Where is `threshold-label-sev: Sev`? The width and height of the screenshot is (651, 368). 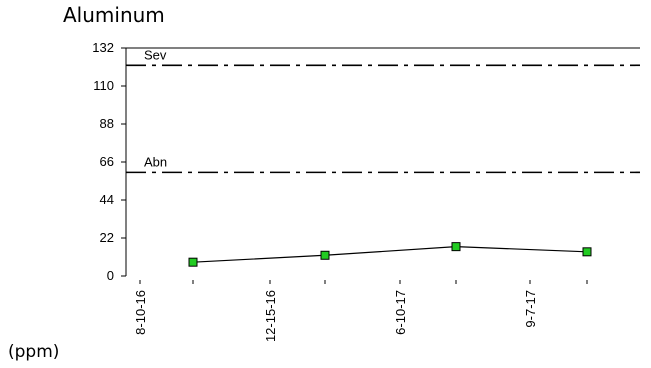 threshold-label-sev: Sev is located at coordinates (155, 54).